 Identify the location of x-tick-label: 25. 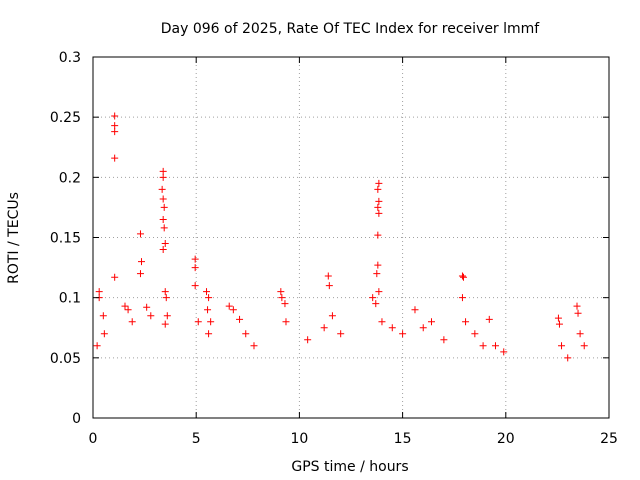
(609, 439).